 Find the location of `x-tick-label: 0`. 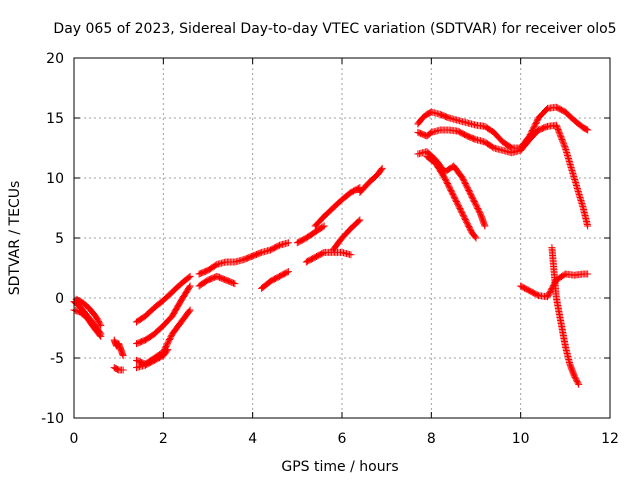

x-tick-label: 0 is located at coordinates (74, 439).